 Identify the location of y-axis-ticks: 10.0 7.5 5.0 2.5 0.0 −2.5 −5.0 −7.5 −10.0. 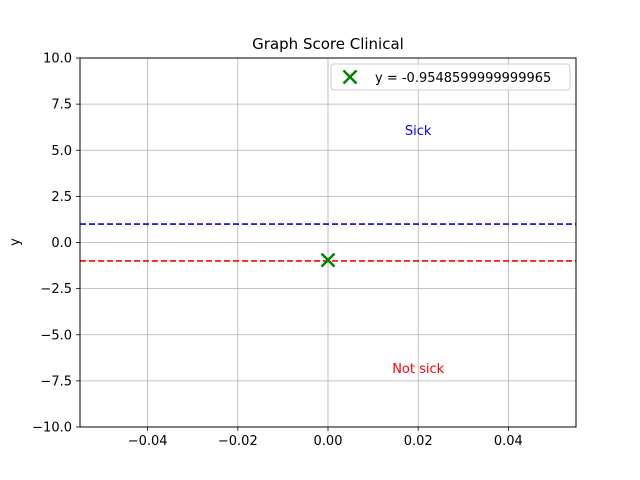
(56, 244).